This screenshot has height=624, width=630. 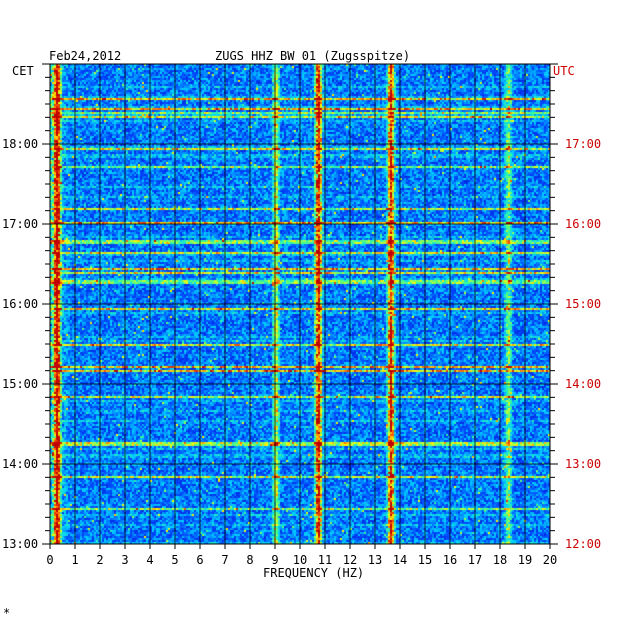 I want to click on x-tick-label: 0, so click(x=49, y=560).